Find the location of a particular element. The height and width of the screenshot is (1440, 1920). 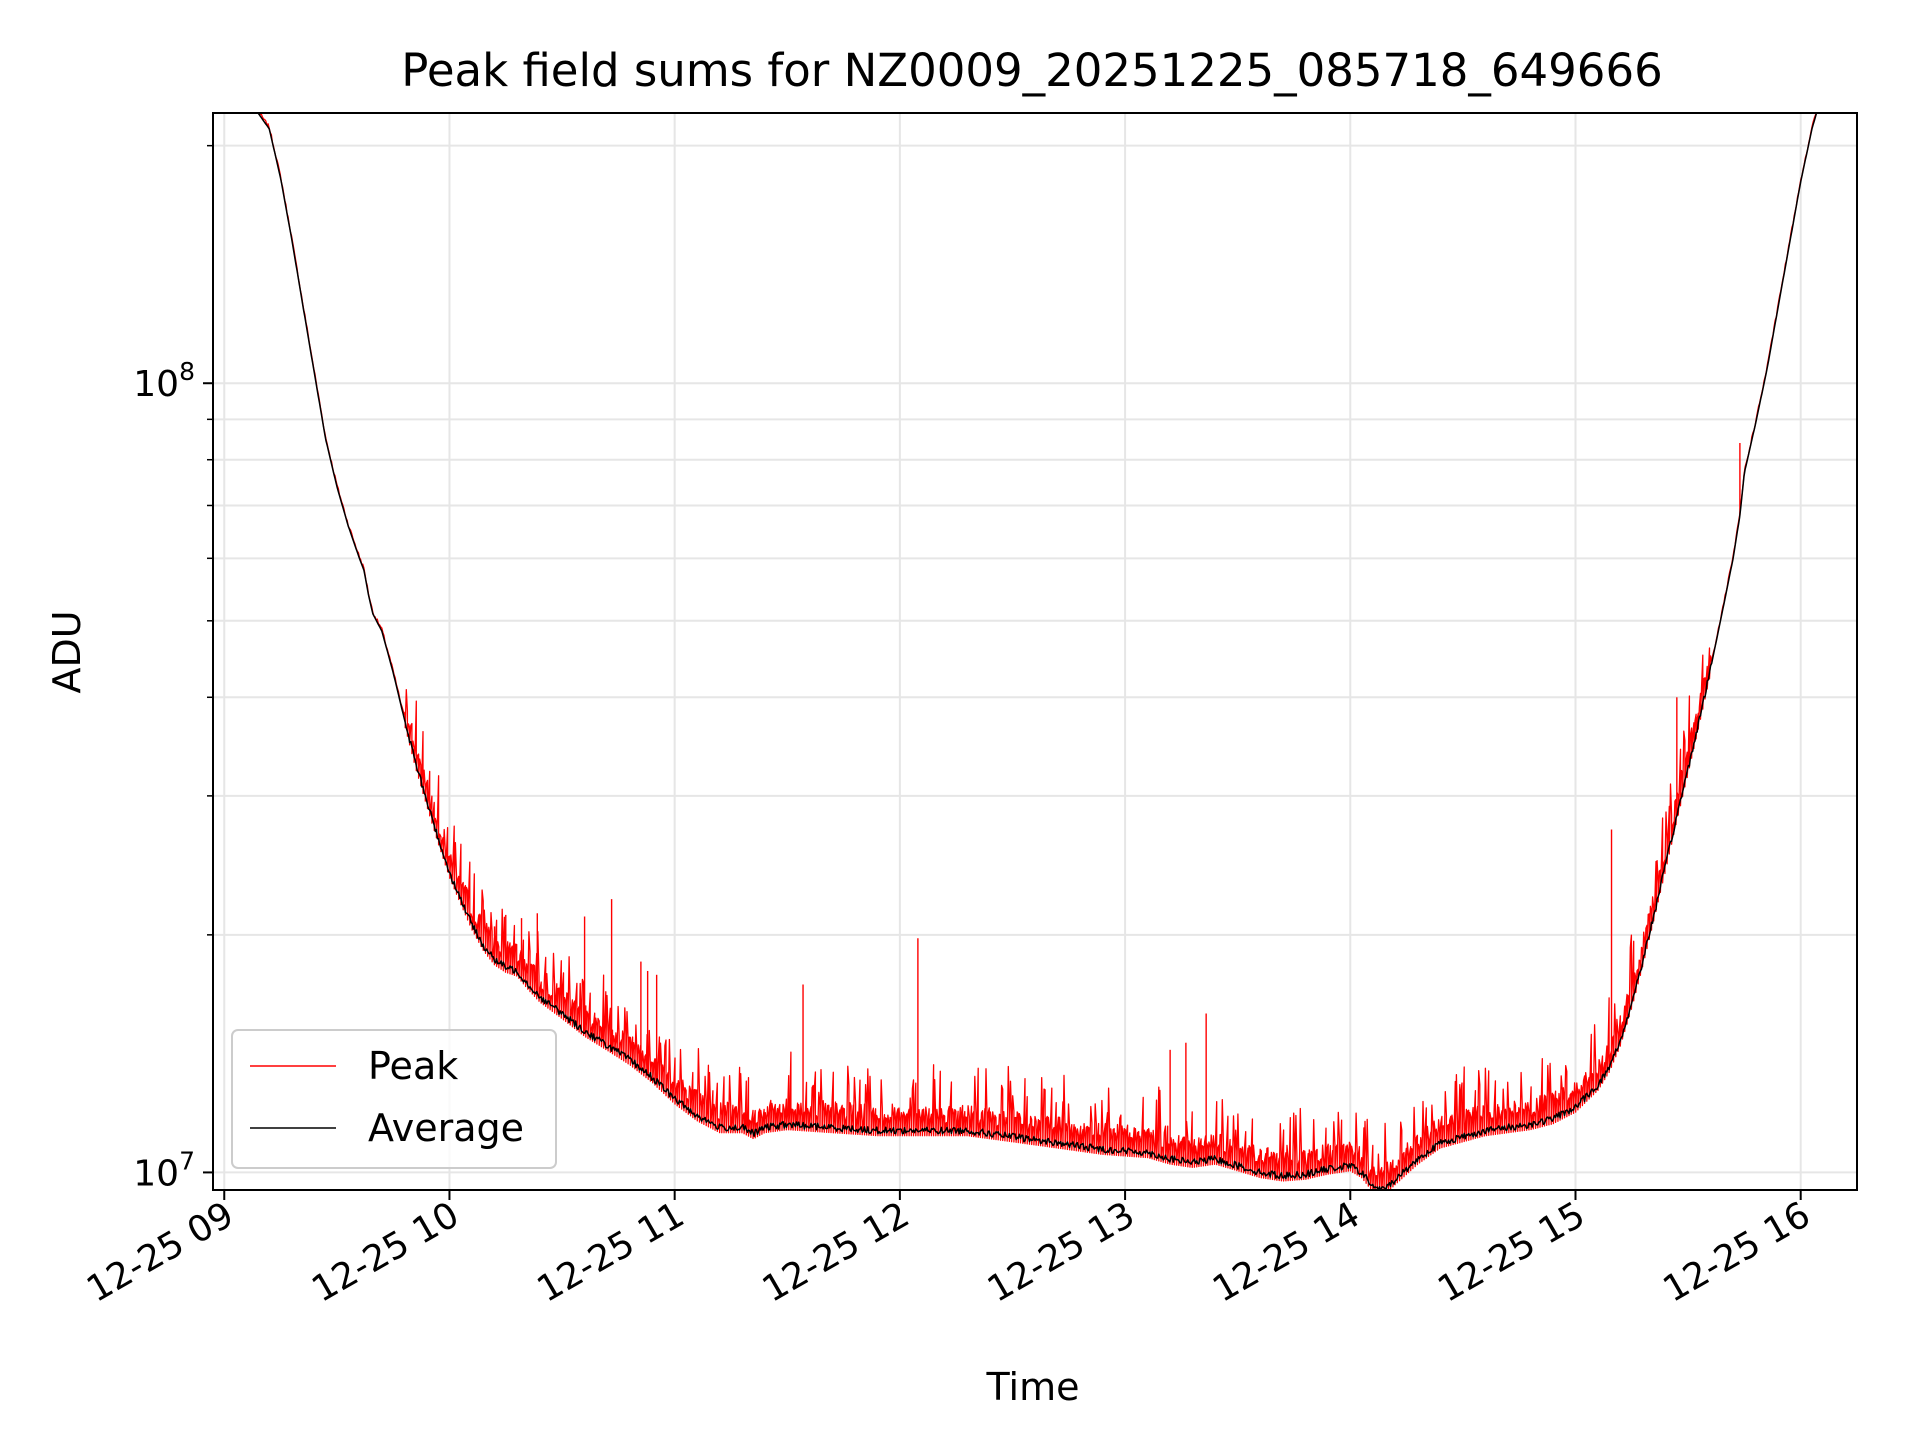

y-tick-label: 10⁷ is located at coordinates (164, 1170).